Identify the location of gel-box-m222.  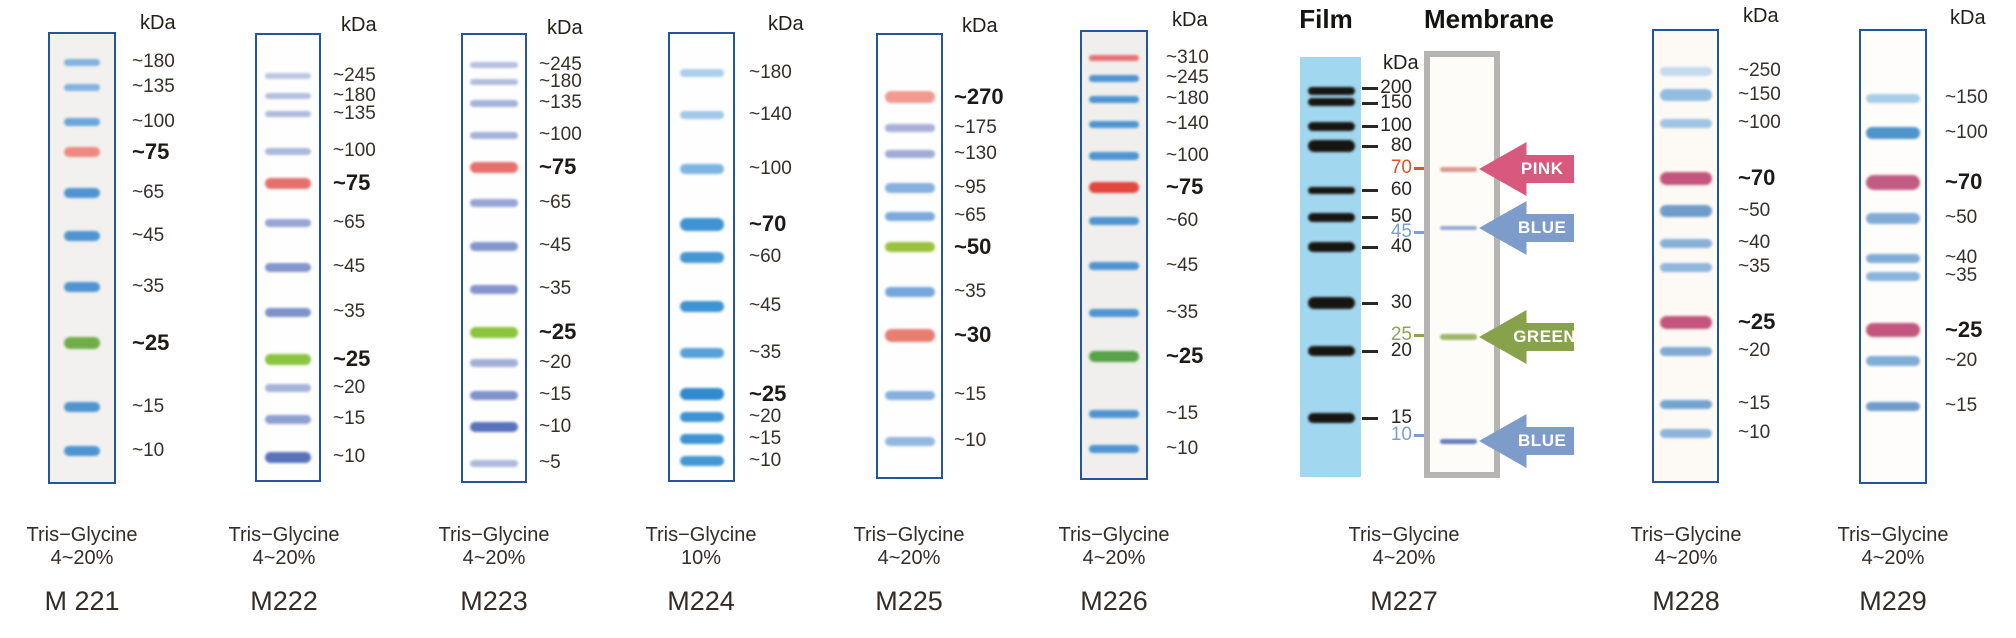
(288, 257).